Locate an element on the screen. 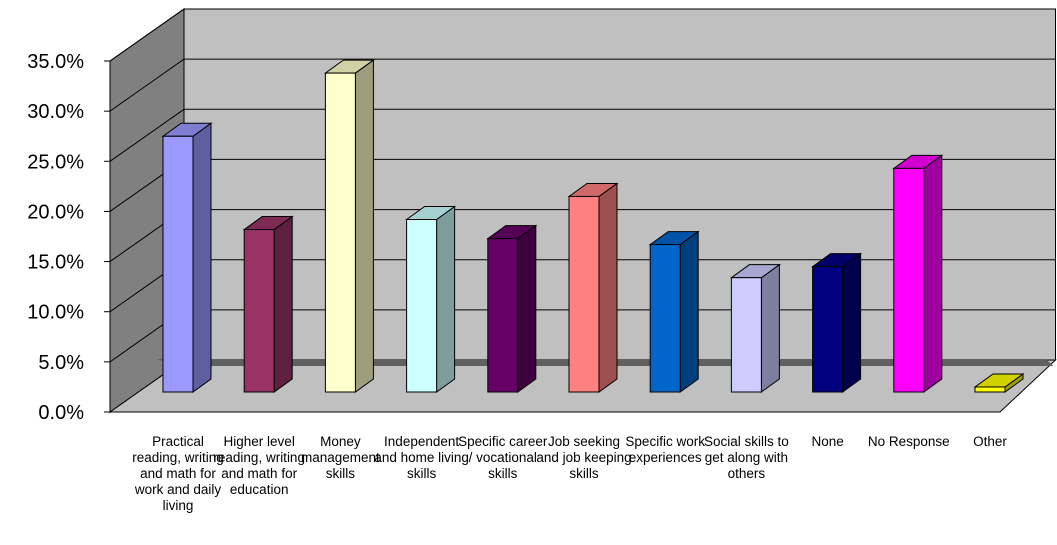 This screenshot has width=1057, height=545. x-tick-label: Social skills to get along with others is located at coordinates (746, 457).